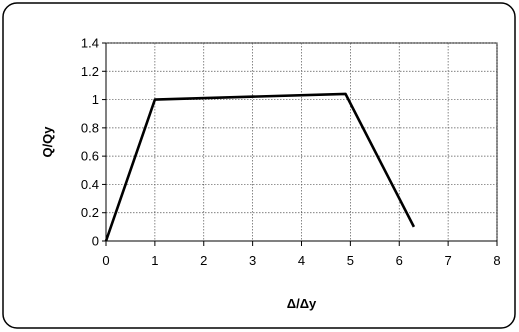 The image size is (519, 332). What do you see at coordinates (105, 260) in the screenshot?
I see `x-tick-label: 0` at bounding box center [105, 260].